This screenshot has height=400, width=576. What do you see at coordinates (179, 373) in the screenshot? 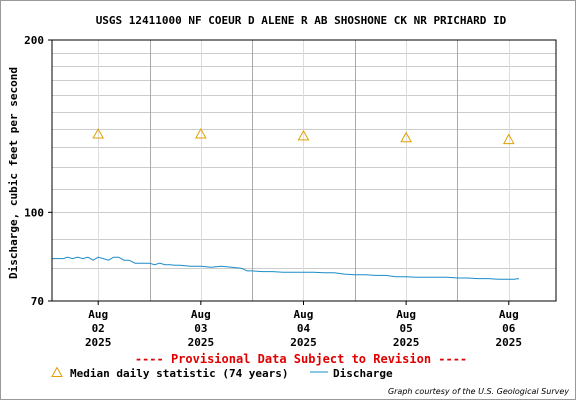
I see `legend-median-label: Median daily statistic (74 years)` at bounding box center [179, 373].